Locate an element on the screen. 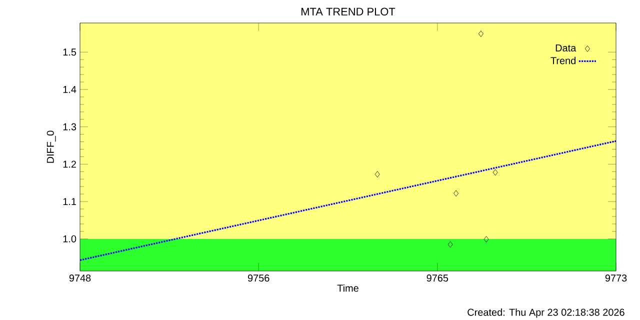  x-tick-label: 9748 is located at coordinates (80, 278).